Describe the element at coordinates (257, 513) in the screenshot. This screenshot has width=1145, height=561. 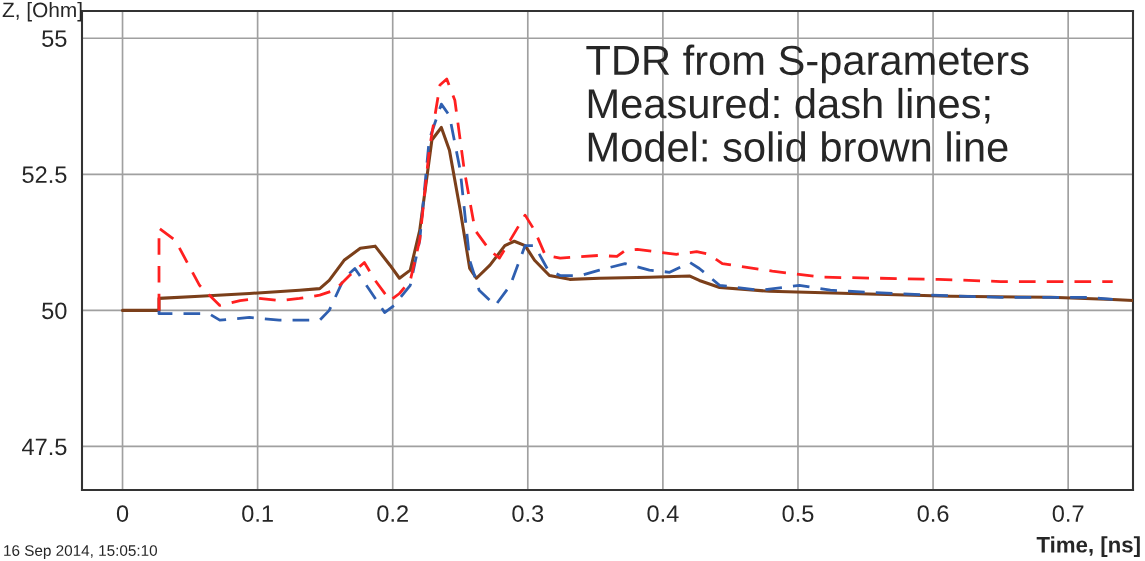
I see `x-tick-label: 0.1` at that location.